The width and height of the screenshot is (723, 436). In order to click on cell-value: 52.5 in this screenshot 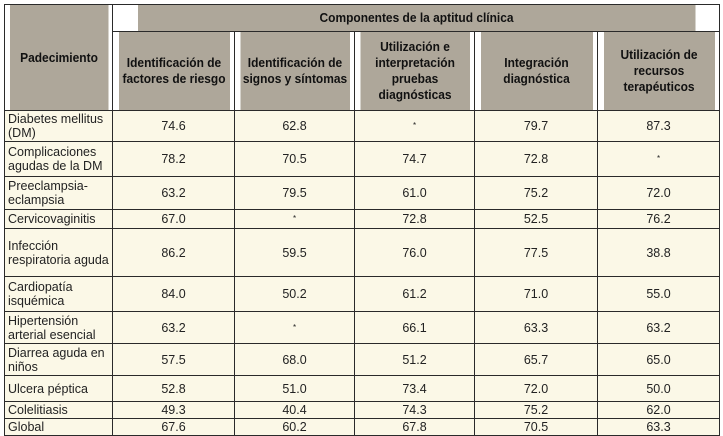, I will do `click(536, 219)`.